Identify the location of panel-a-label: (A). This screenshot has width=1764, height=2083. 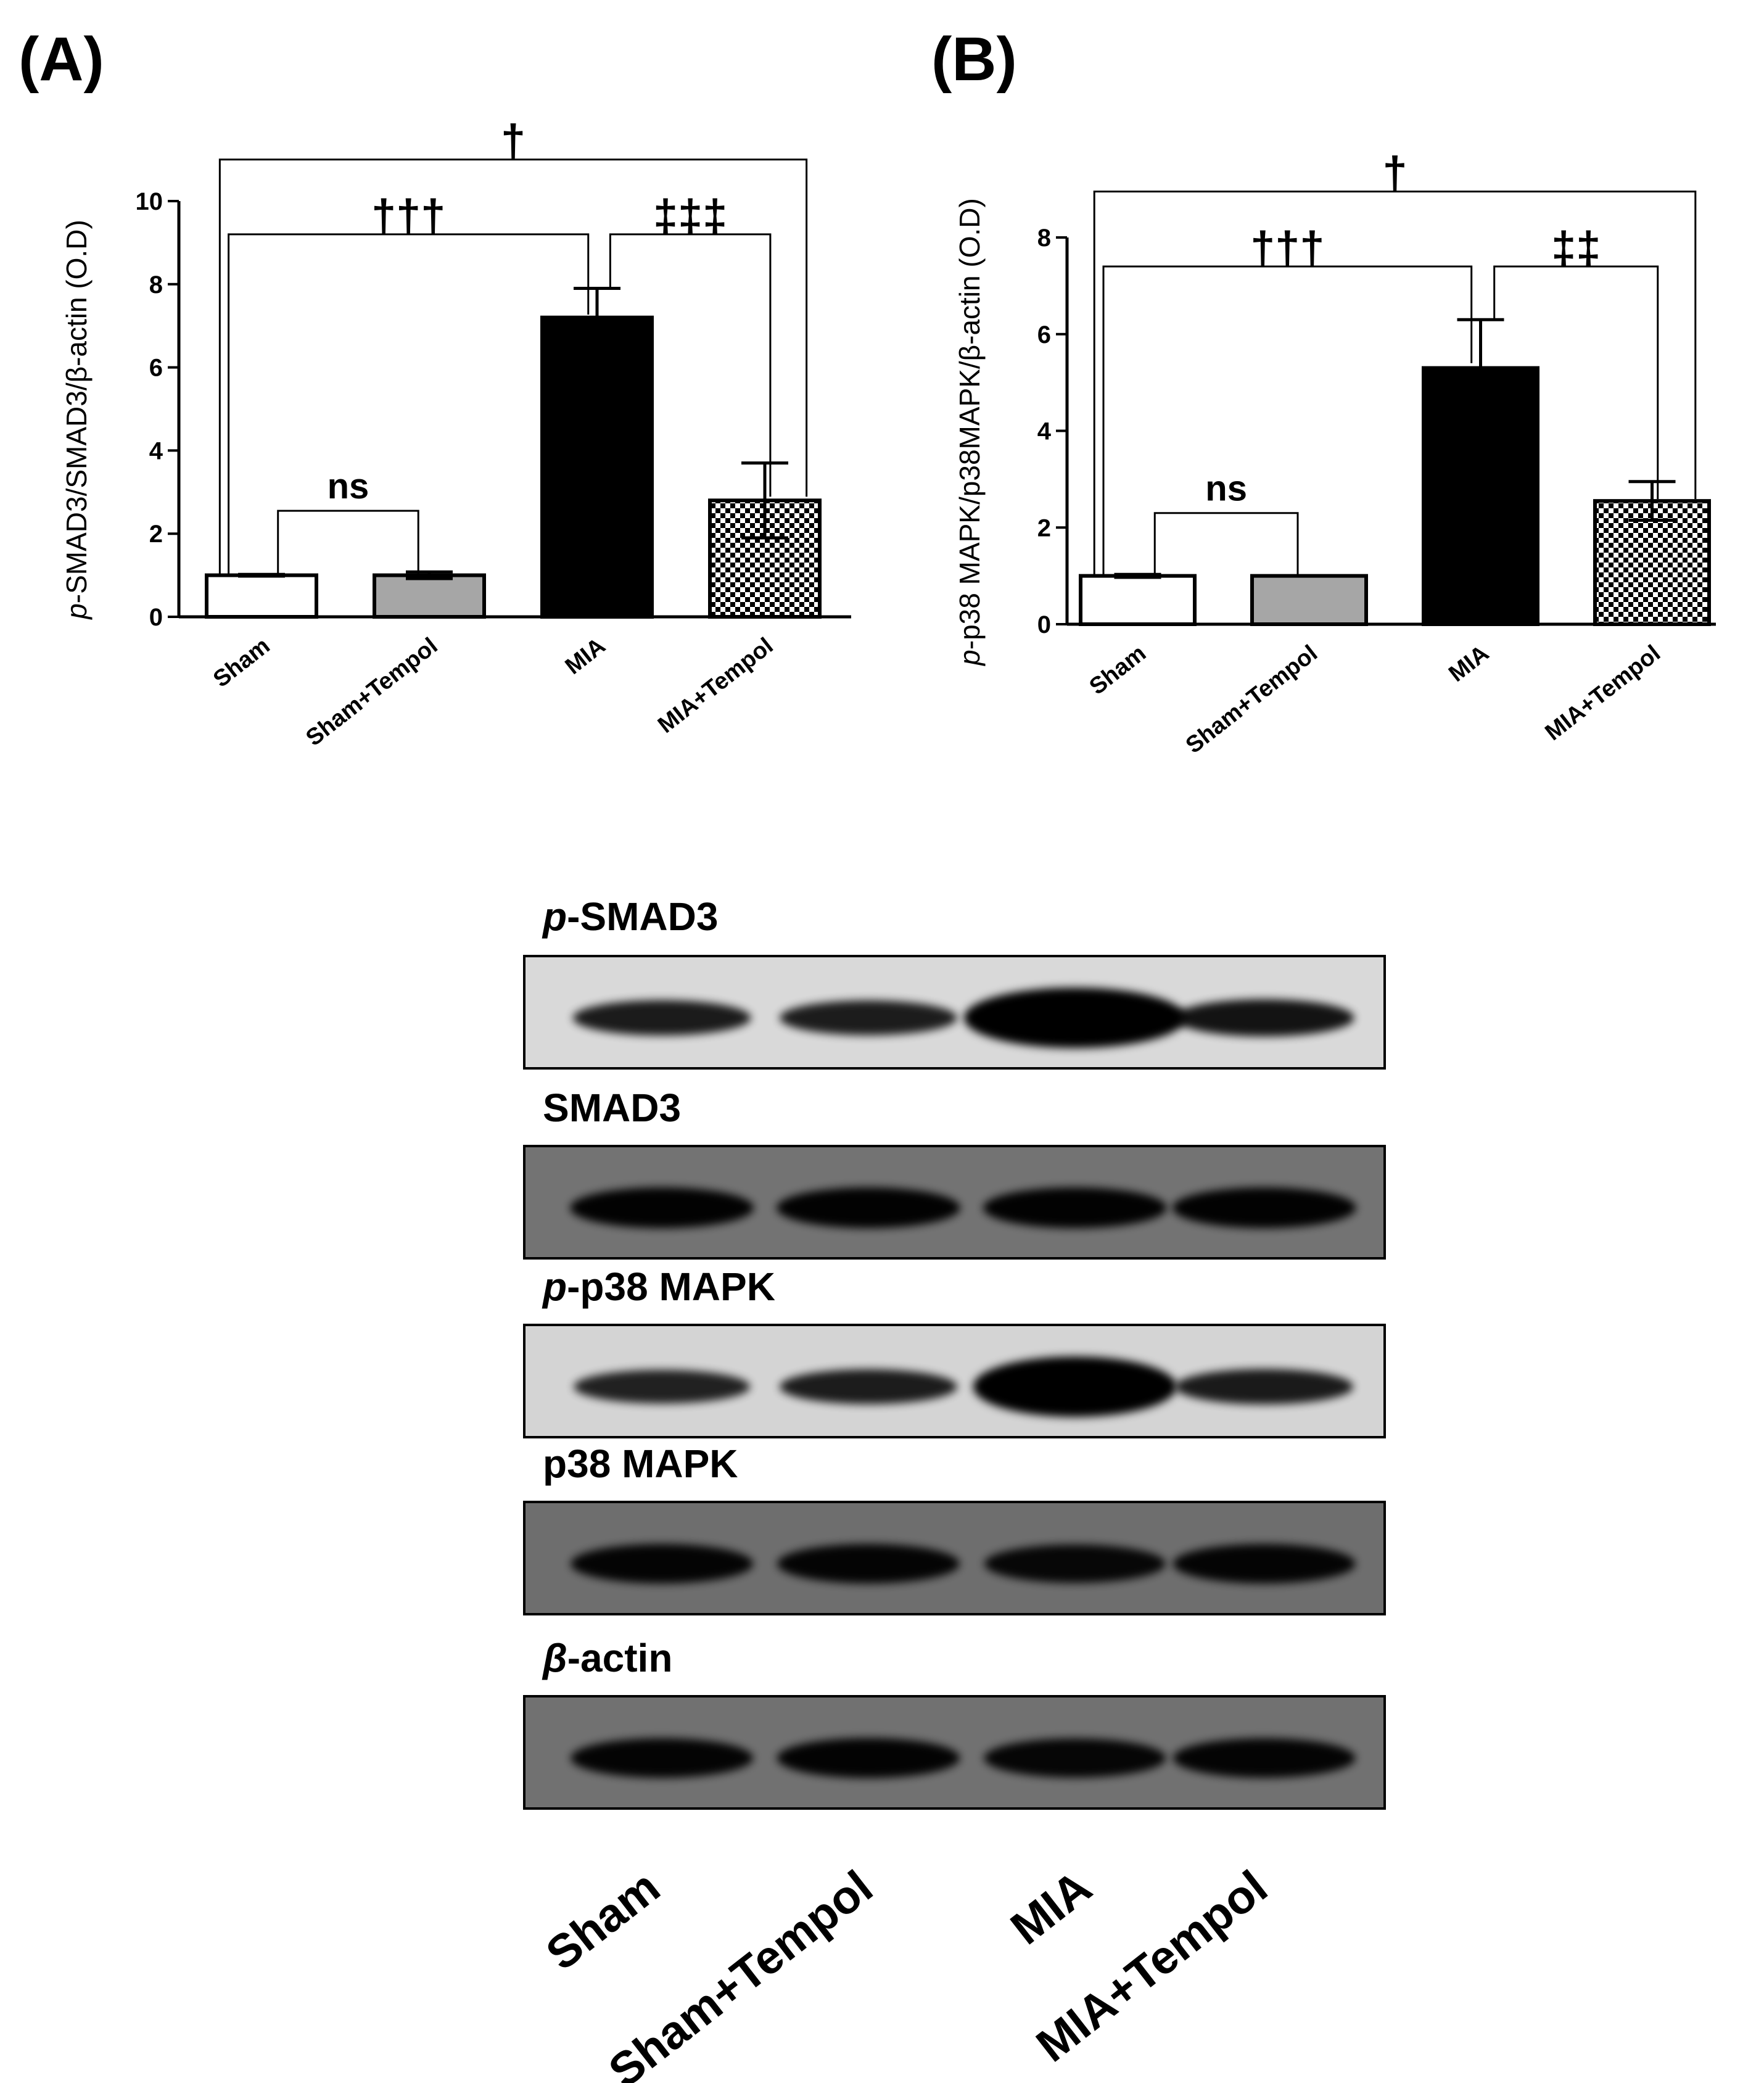
(61, 59).